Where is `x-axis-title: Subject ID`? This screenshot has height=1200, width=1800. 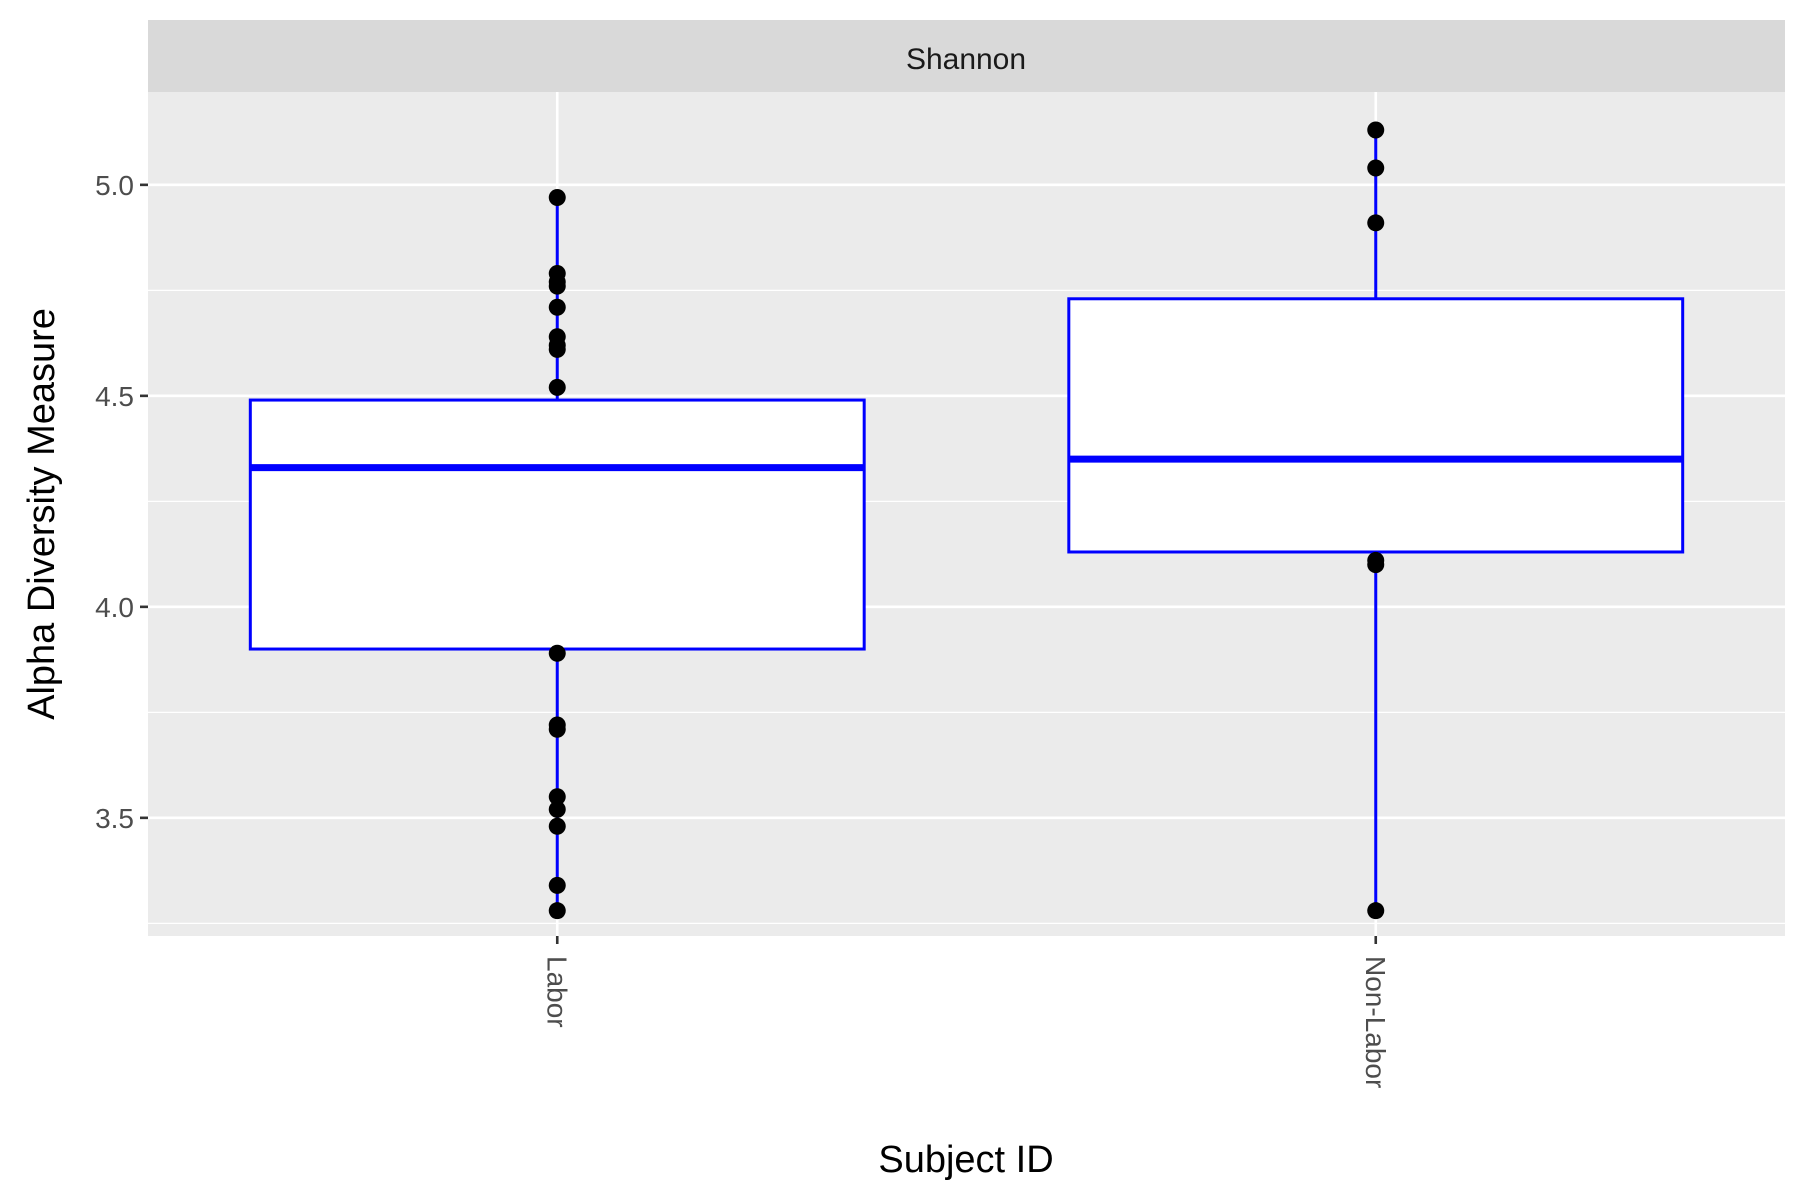
x-axis-title: Subject ID is located at coordinates (965, 1160).